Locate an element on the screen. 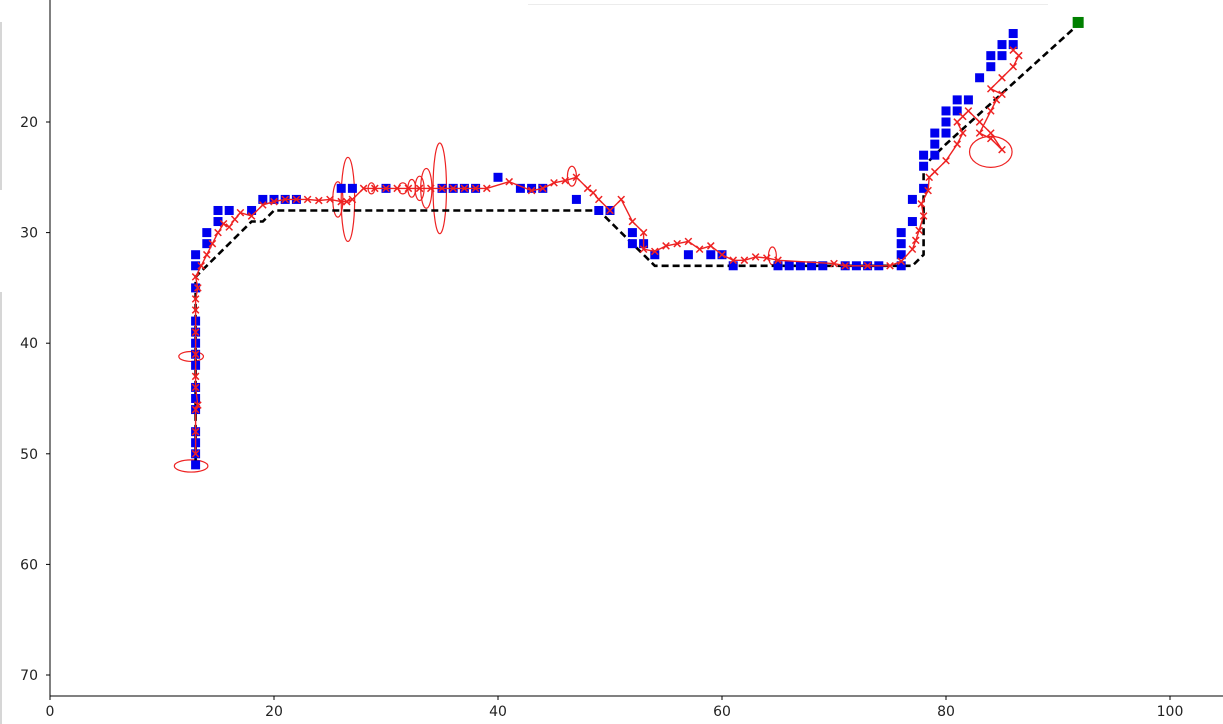 This screenshot has width=1223, height=724. y-tick-label: 40 is located at coordinates (29, 344).